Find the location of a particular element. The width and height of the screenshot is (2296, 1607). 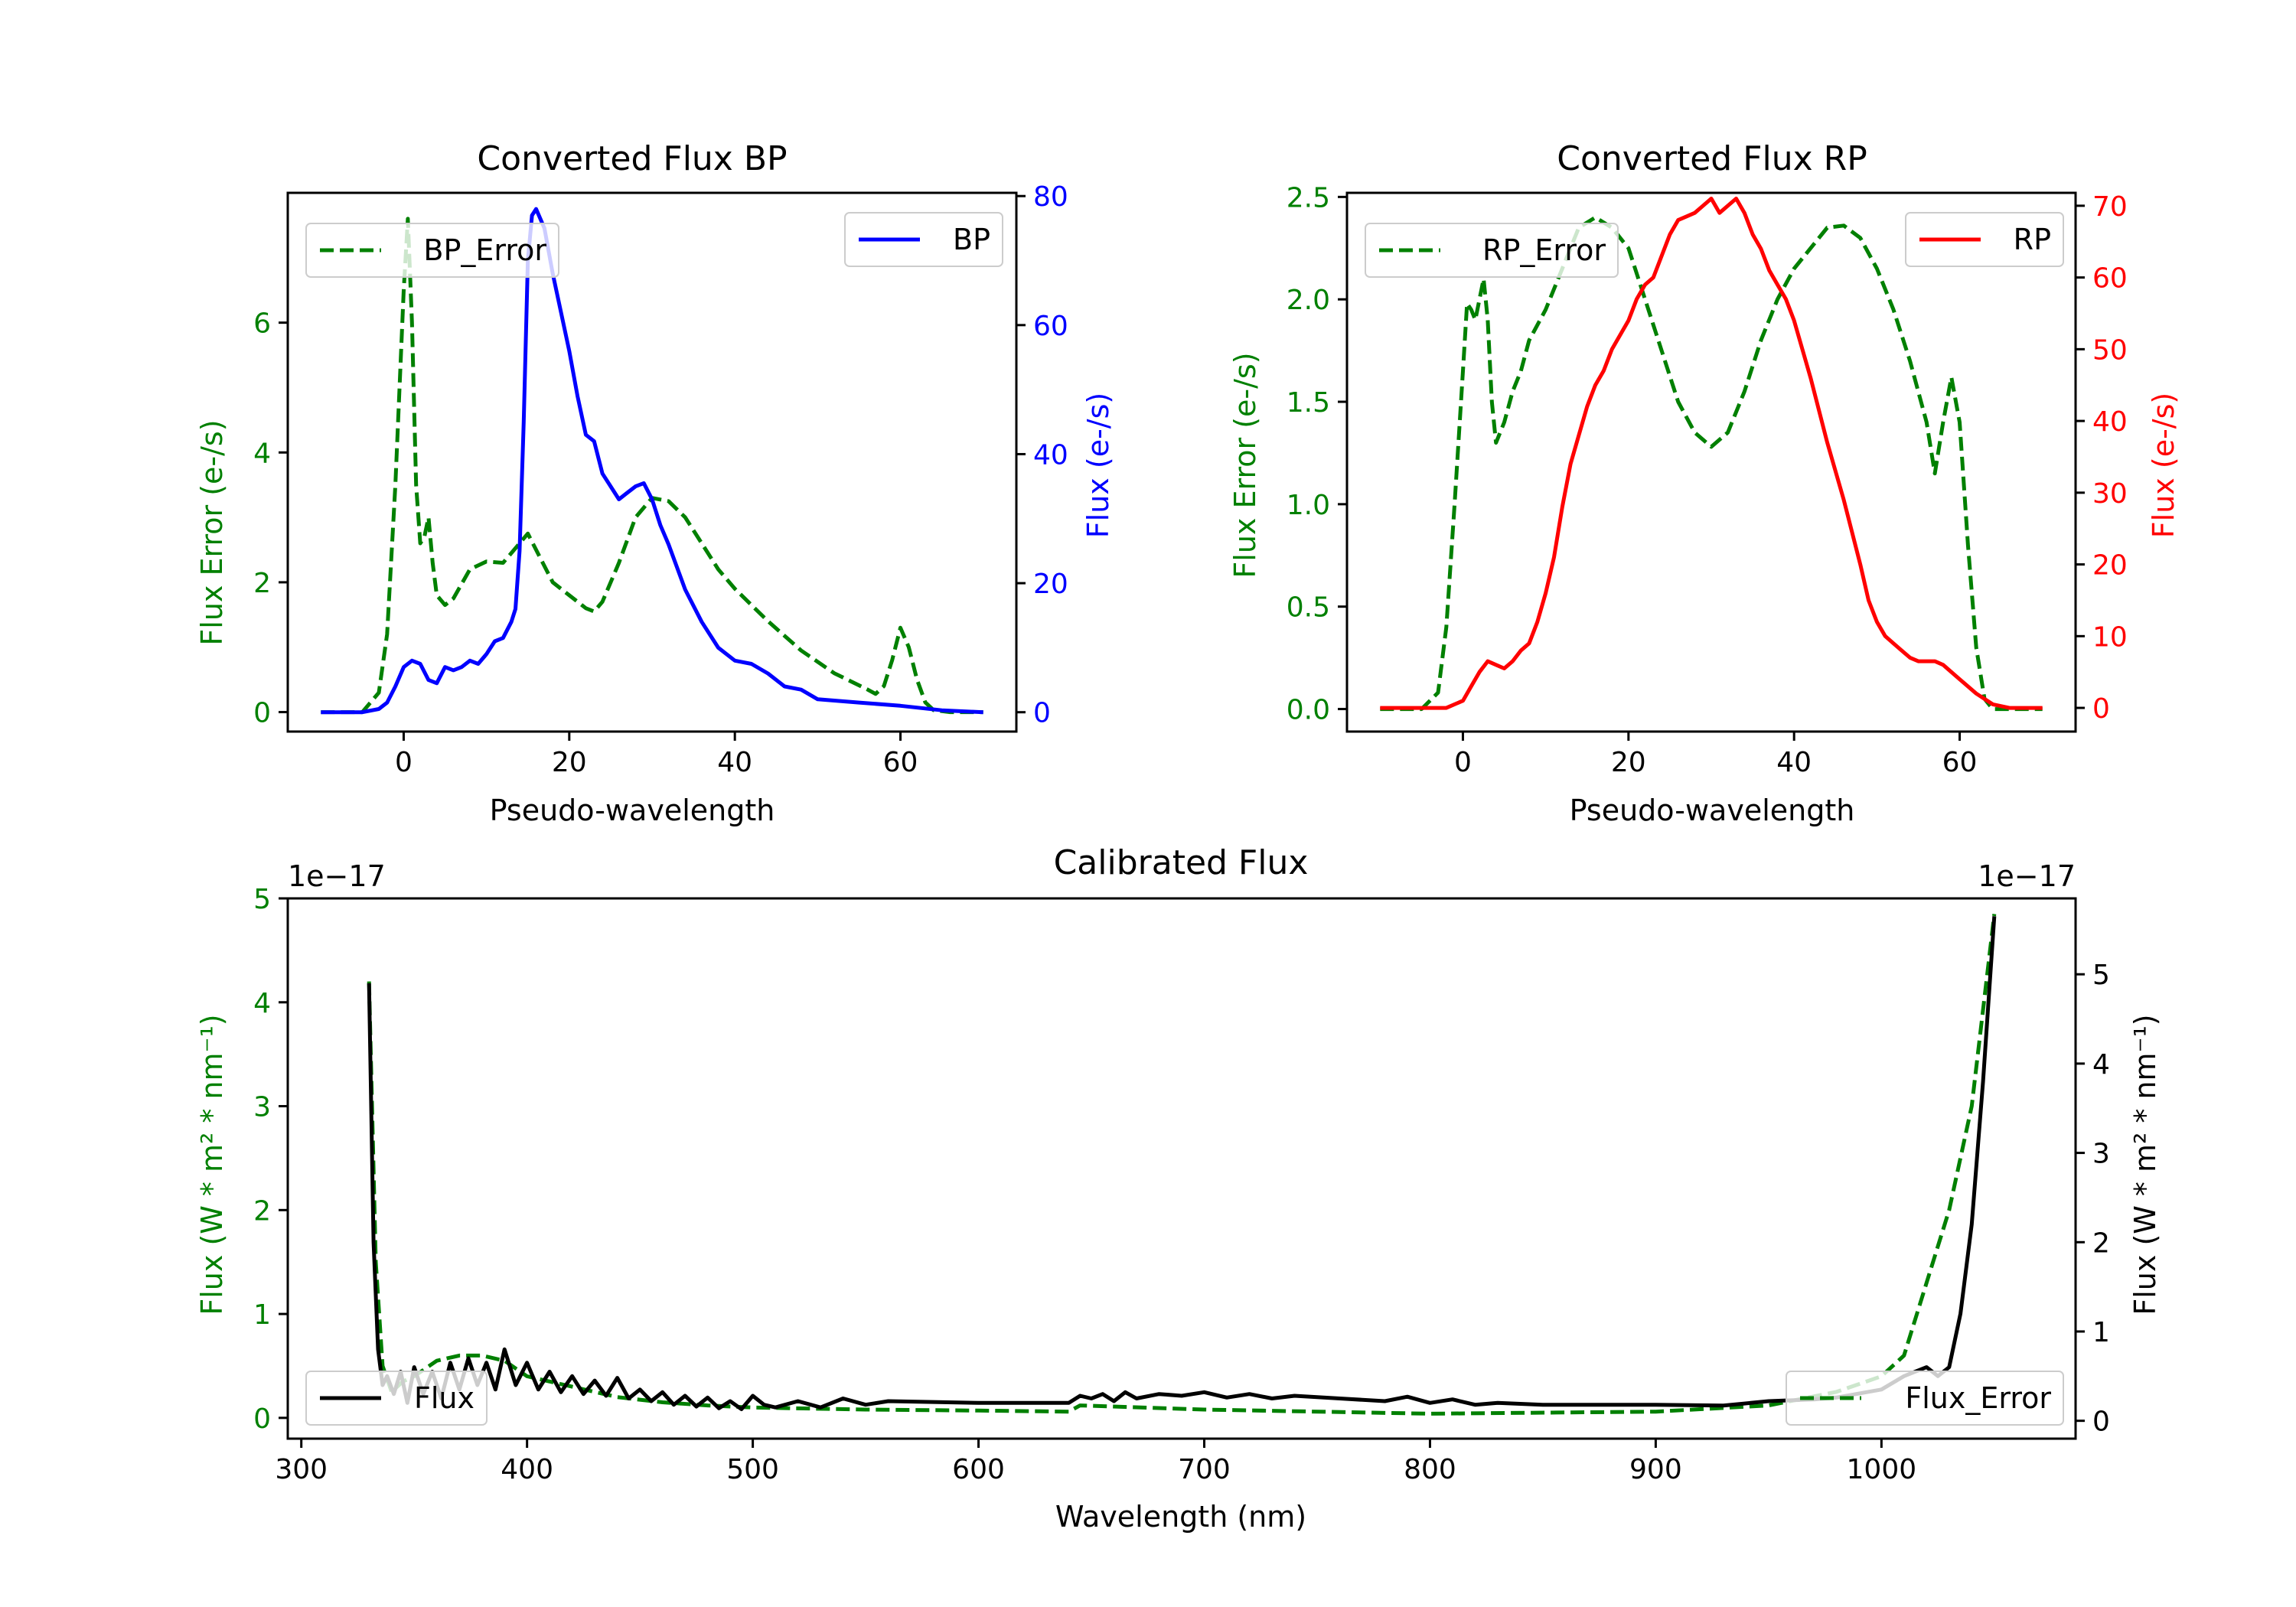

bp-series-bp is located at coordinates (652, 461).